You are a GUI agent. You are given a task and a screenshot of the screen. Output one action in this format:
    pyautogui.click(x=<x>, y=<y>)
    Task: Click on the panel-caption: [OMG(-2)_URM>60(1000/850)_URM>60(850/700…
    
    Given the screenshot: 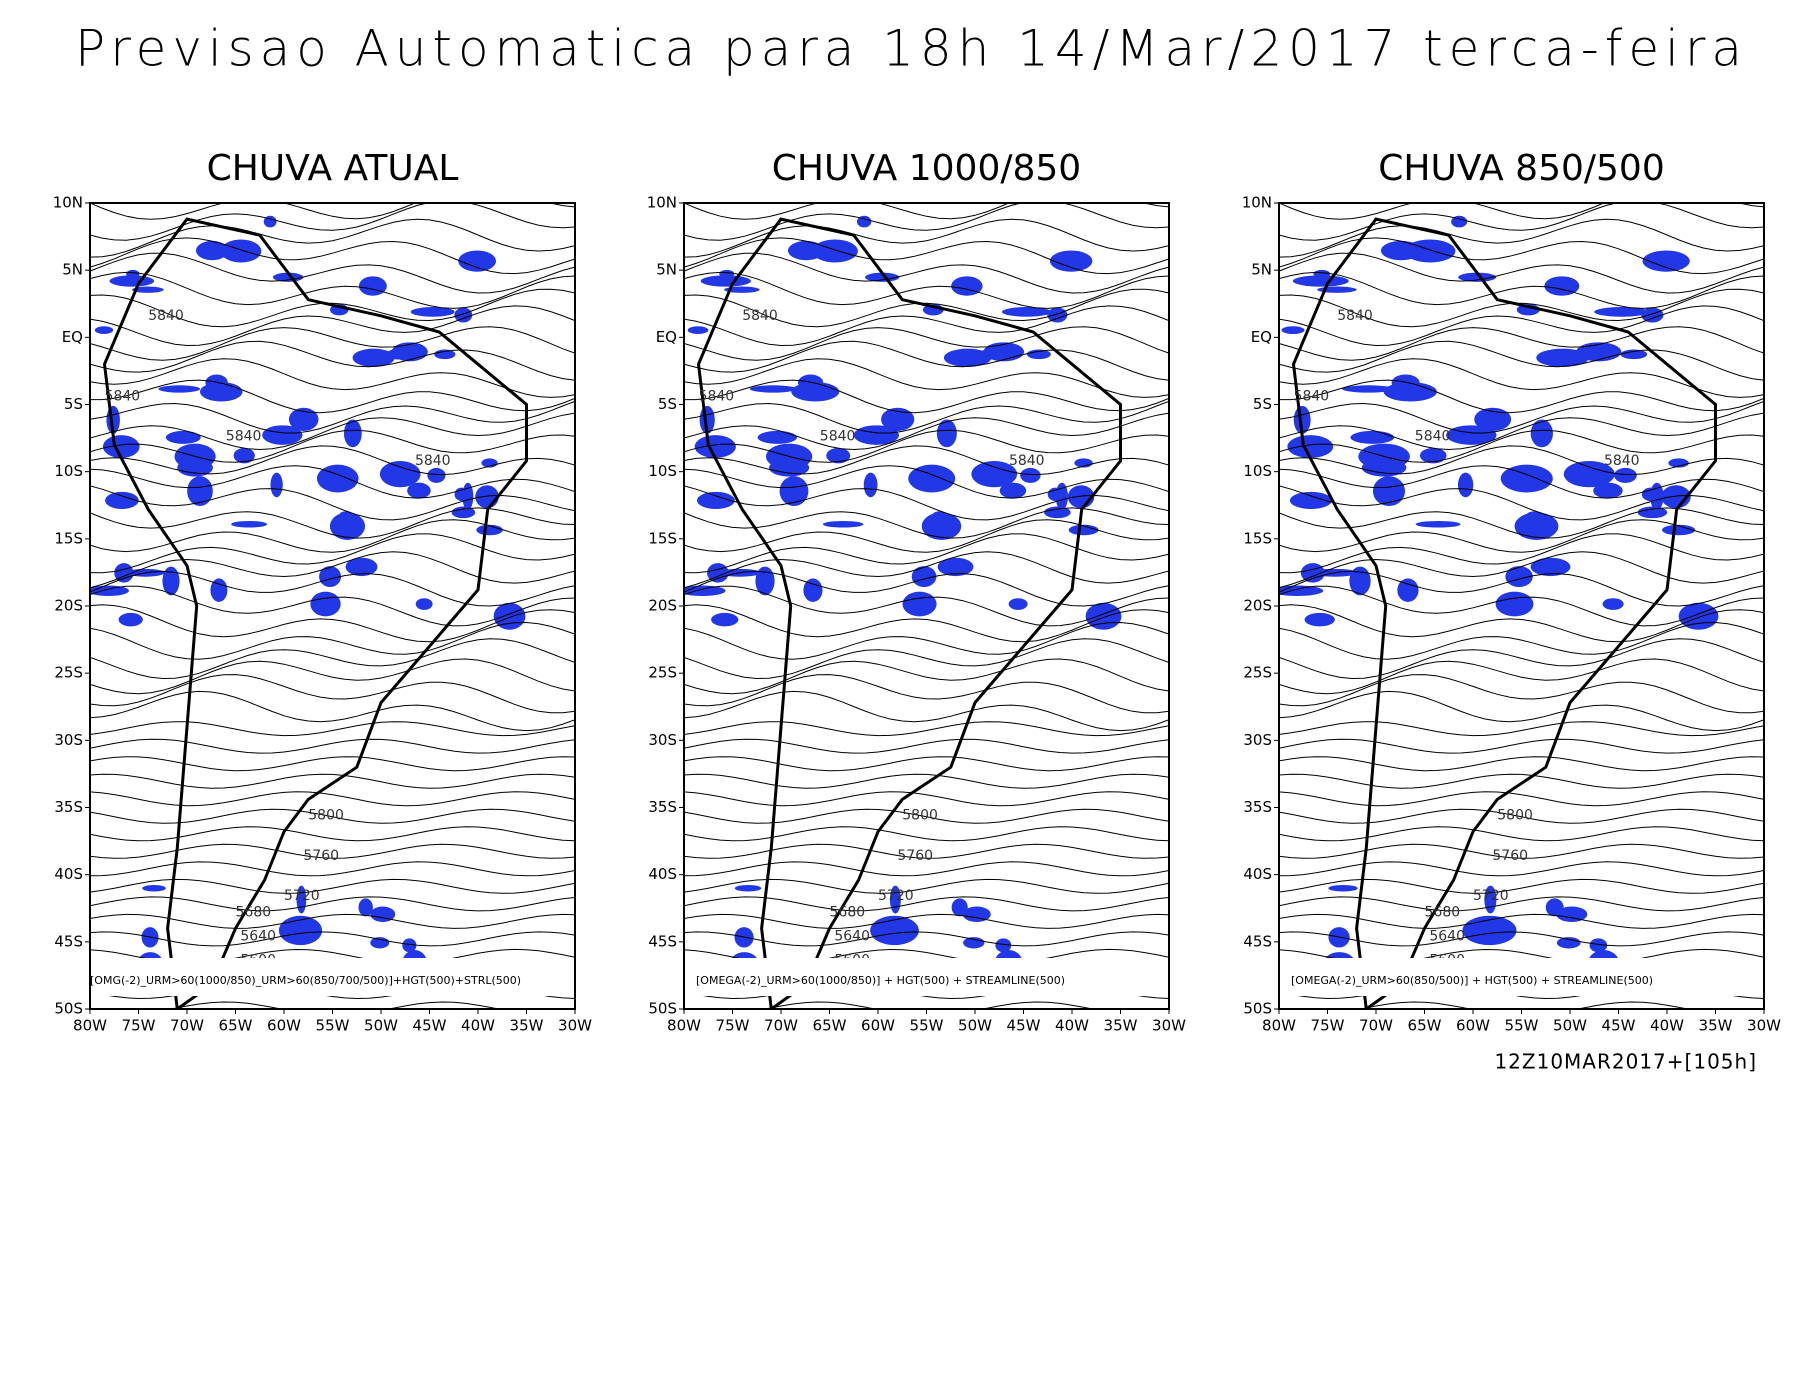 What is the action you would take?
    pyautogui.click(x=305, y=980)
    